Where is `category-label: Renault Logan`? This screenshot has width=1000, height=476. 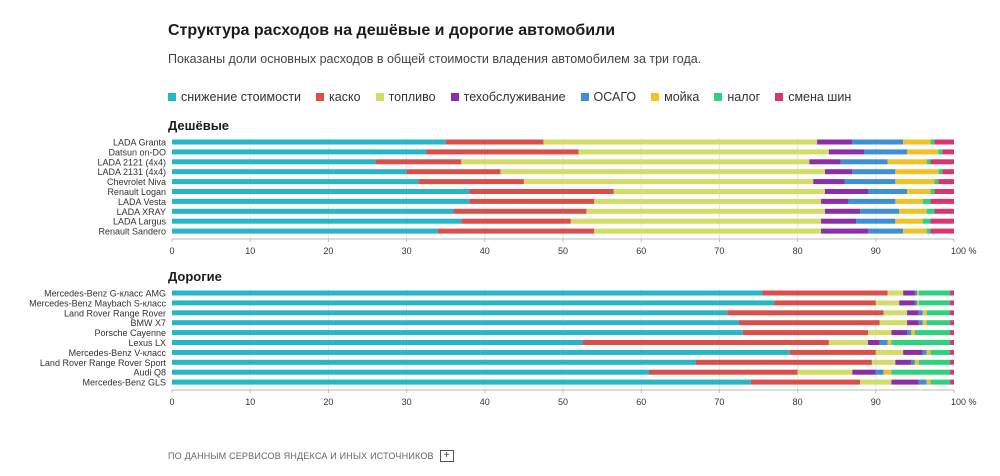
category-label: Renault Logan is located at coordinates (136, 192).